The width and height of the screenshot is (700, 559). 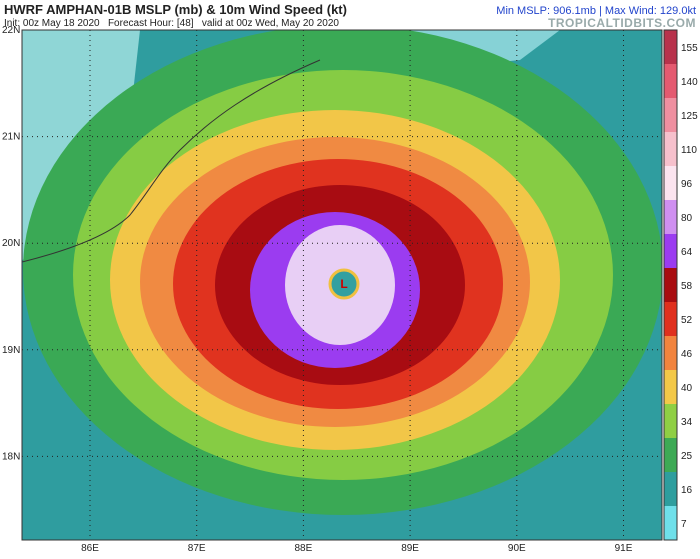 I want to click on colorbar-label: 155, so click(x=689, y=48).